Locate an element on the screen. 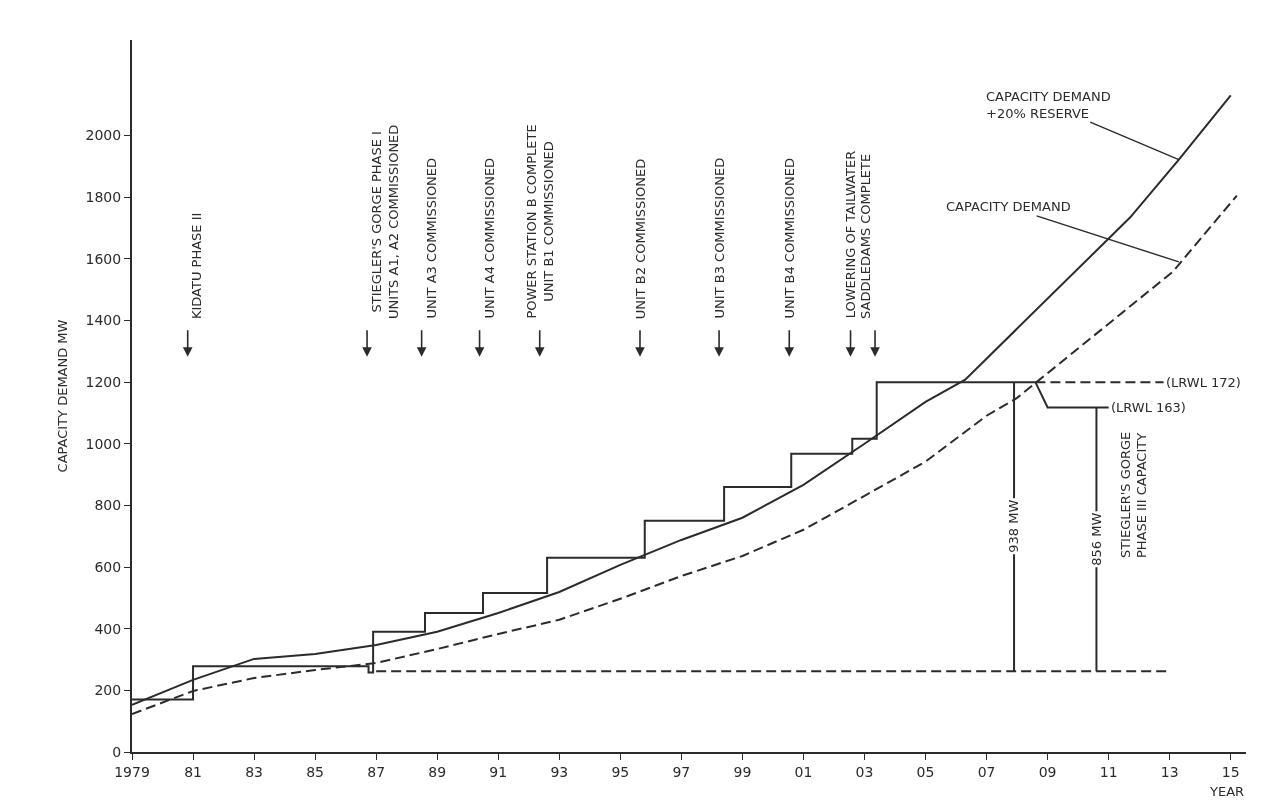 The width and height of the screenshot is (1264, 807). annotation: CAPACITY DEMAND +20% RESERVE is located at coordinates (1048, 105).